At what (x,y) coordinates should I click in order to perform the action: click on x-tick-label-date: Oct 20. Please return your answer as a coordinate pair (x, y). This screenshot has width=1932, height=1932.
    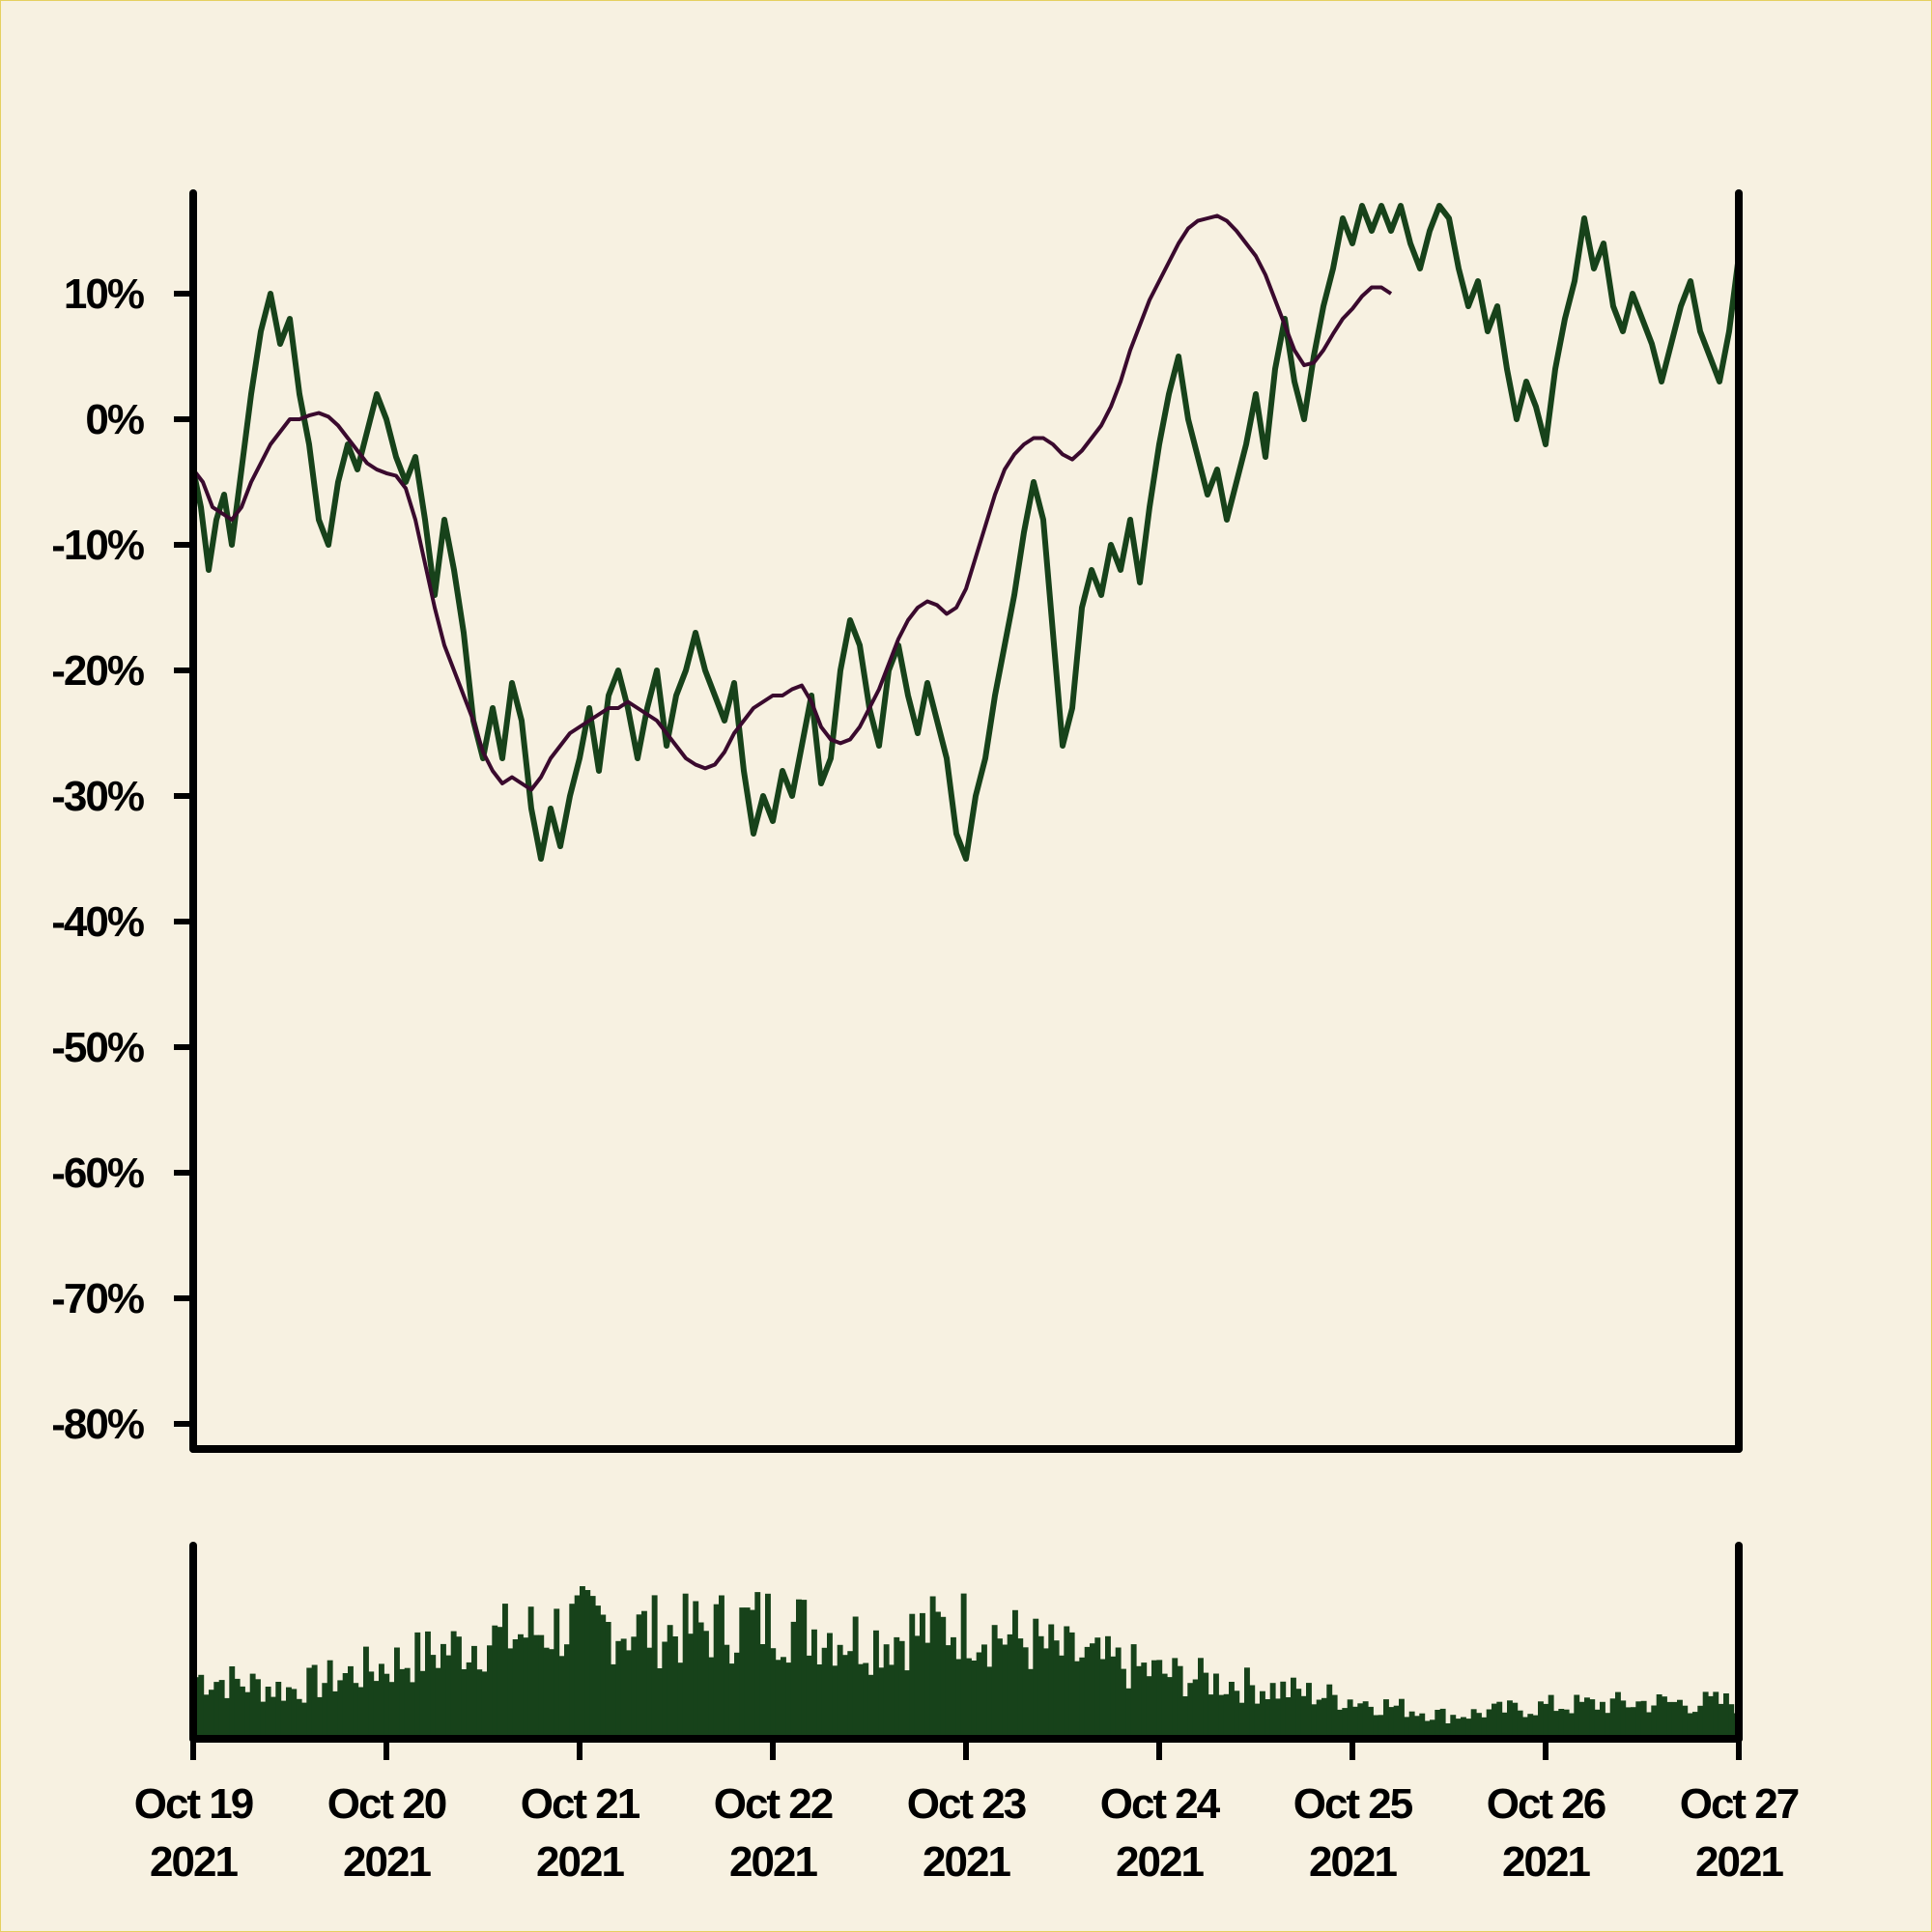
    Looking at the image, I should click on (386, 1804).